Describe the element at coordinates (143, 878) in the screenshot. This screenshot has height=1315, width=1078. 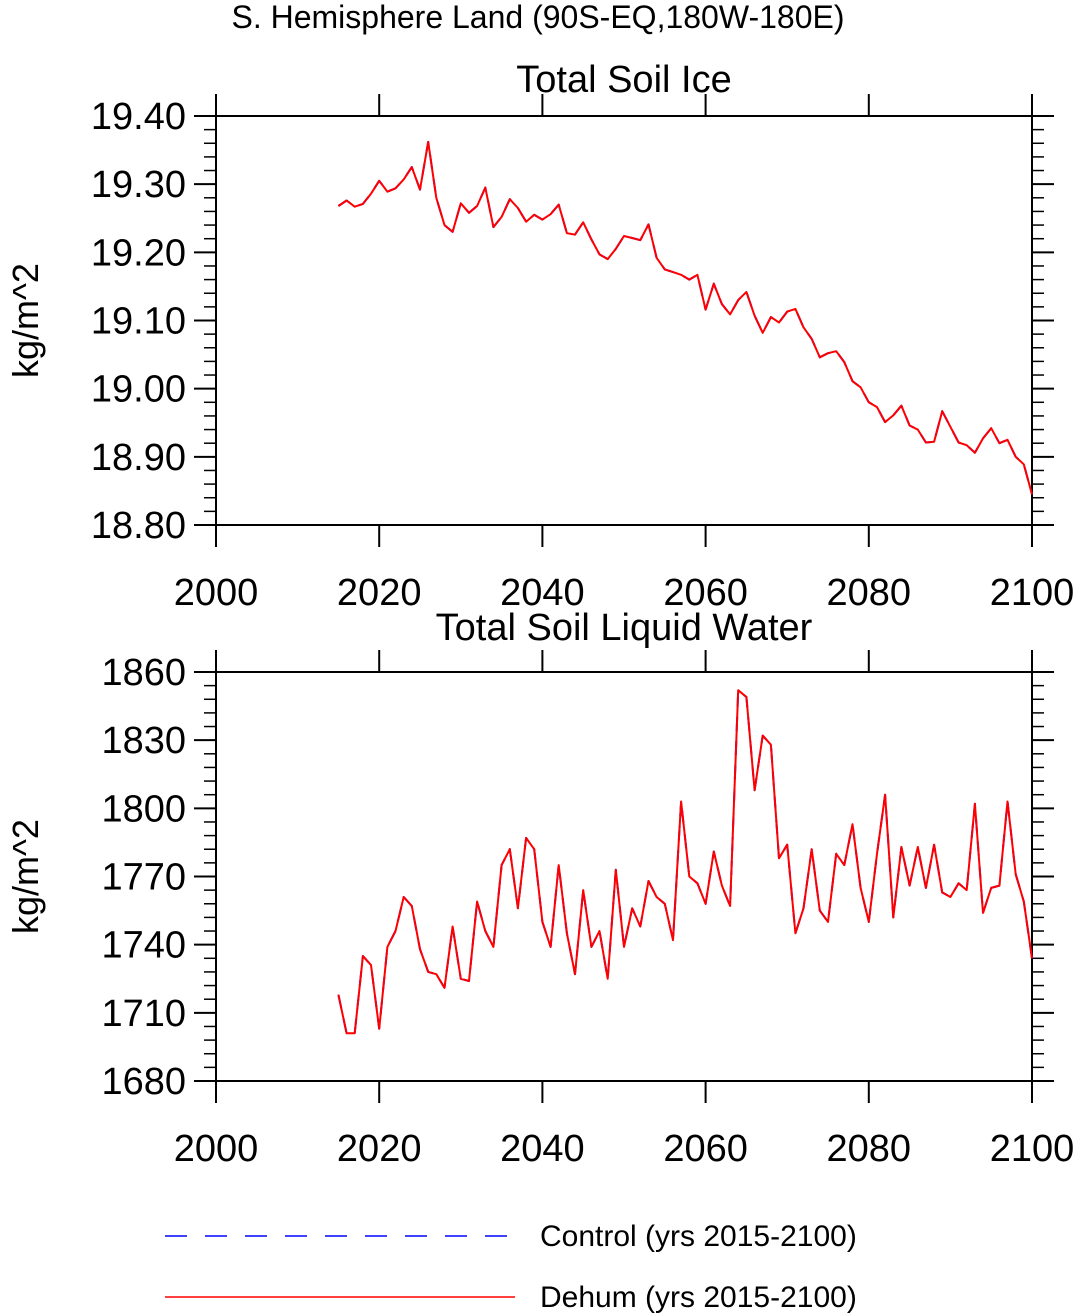
I see `y-tick-label: 1770` at that location.